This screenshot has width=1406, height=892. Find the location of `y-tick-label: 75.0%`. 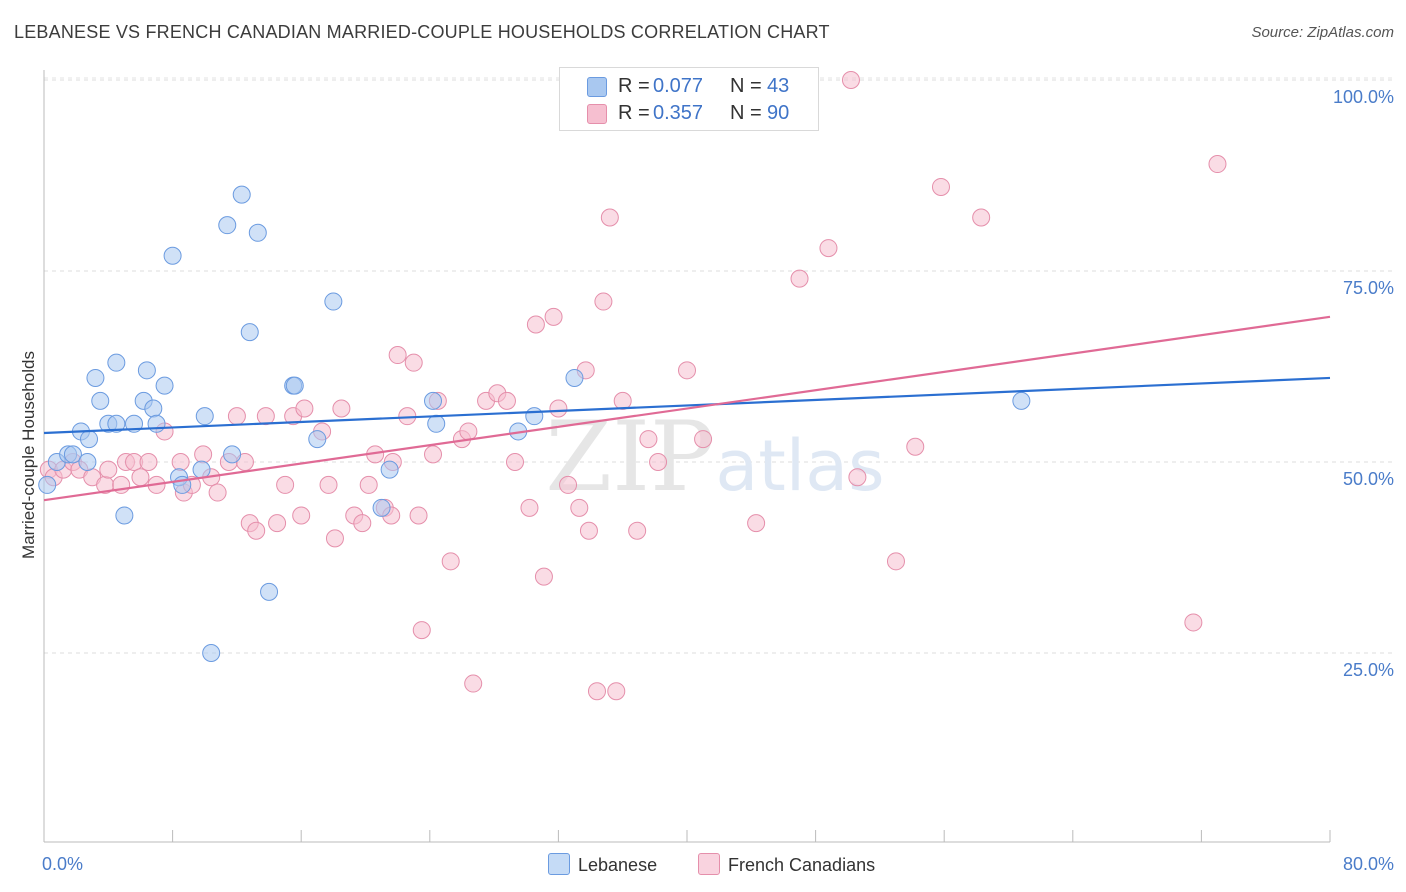

y-tick-label: 75.0% is located at coordinates (1368, 288).